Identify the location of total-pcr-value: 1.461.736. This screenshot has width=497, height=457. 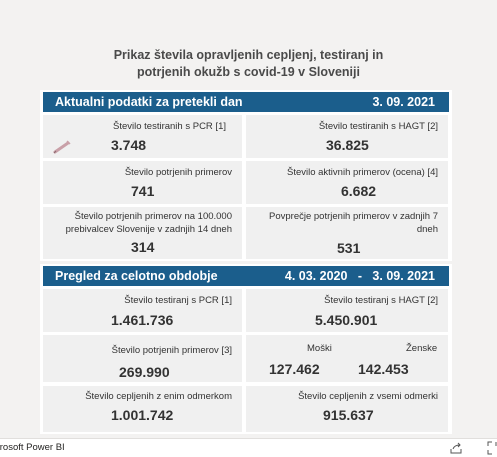
(142, 320).